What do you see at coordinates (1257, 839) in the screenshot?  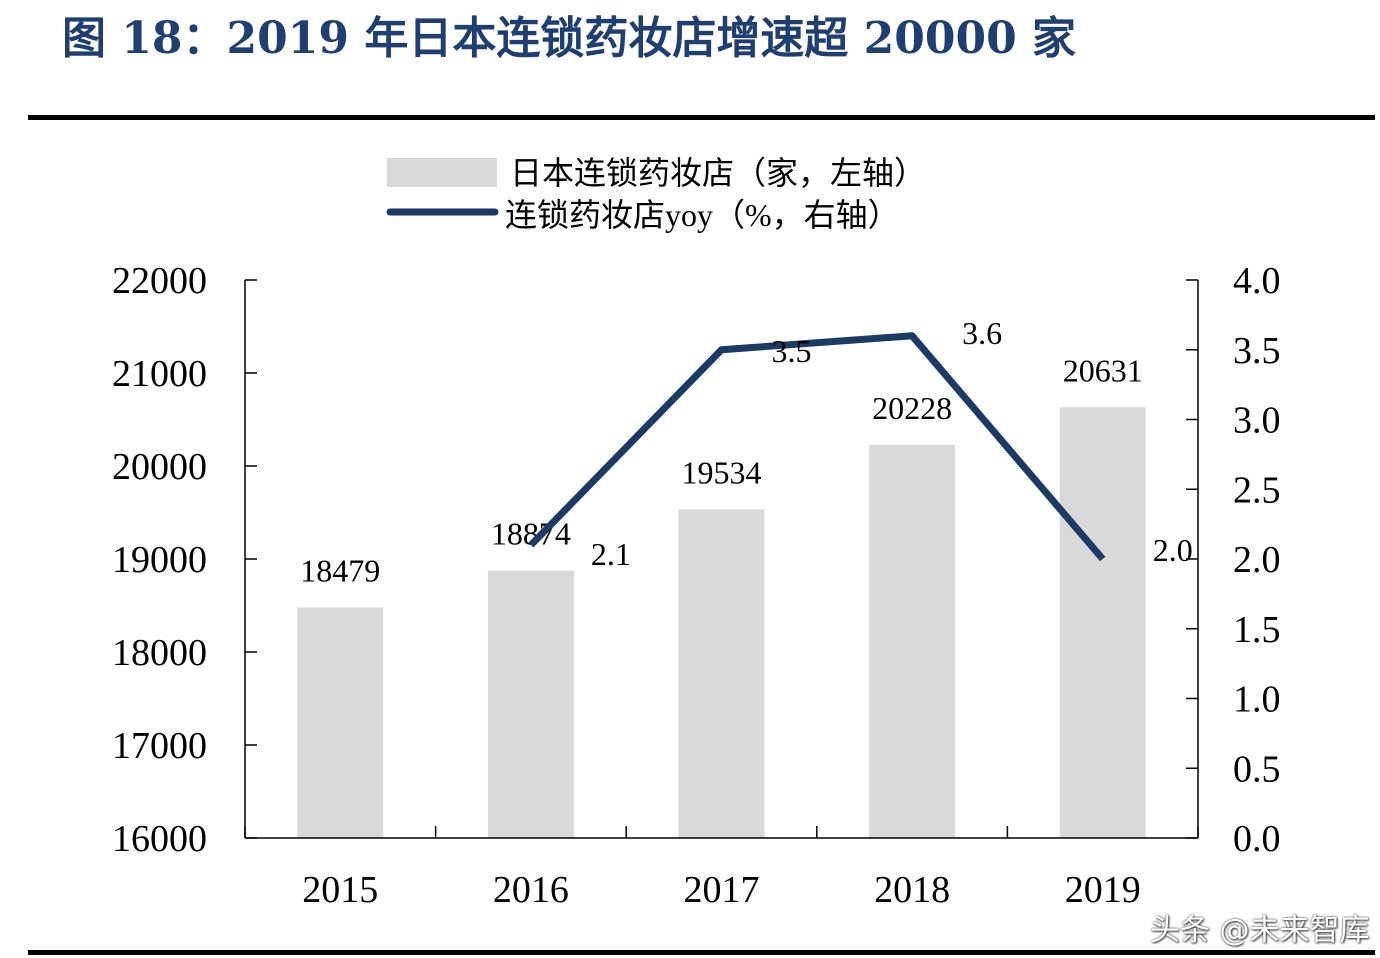 I see `right-tick-label: 0.0` at bounding box center [1257, 839].